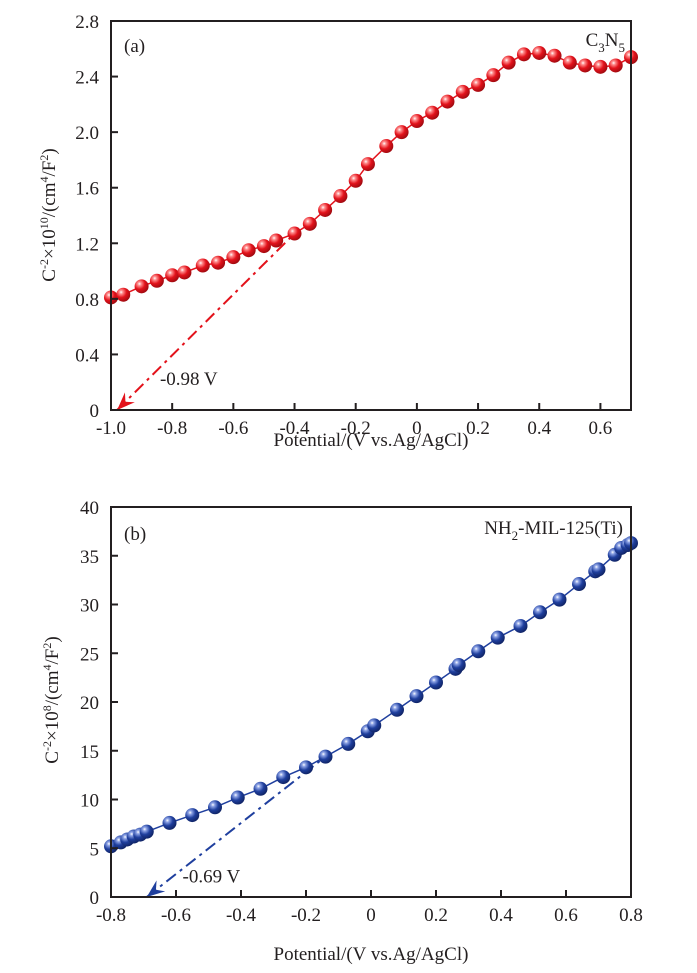 This screenshot has height=973, width=697. What do you see at coordinates (212, 876) in the screenshot?
I see `annotation-b: -0.69 V` at bounding box center [212, 876].